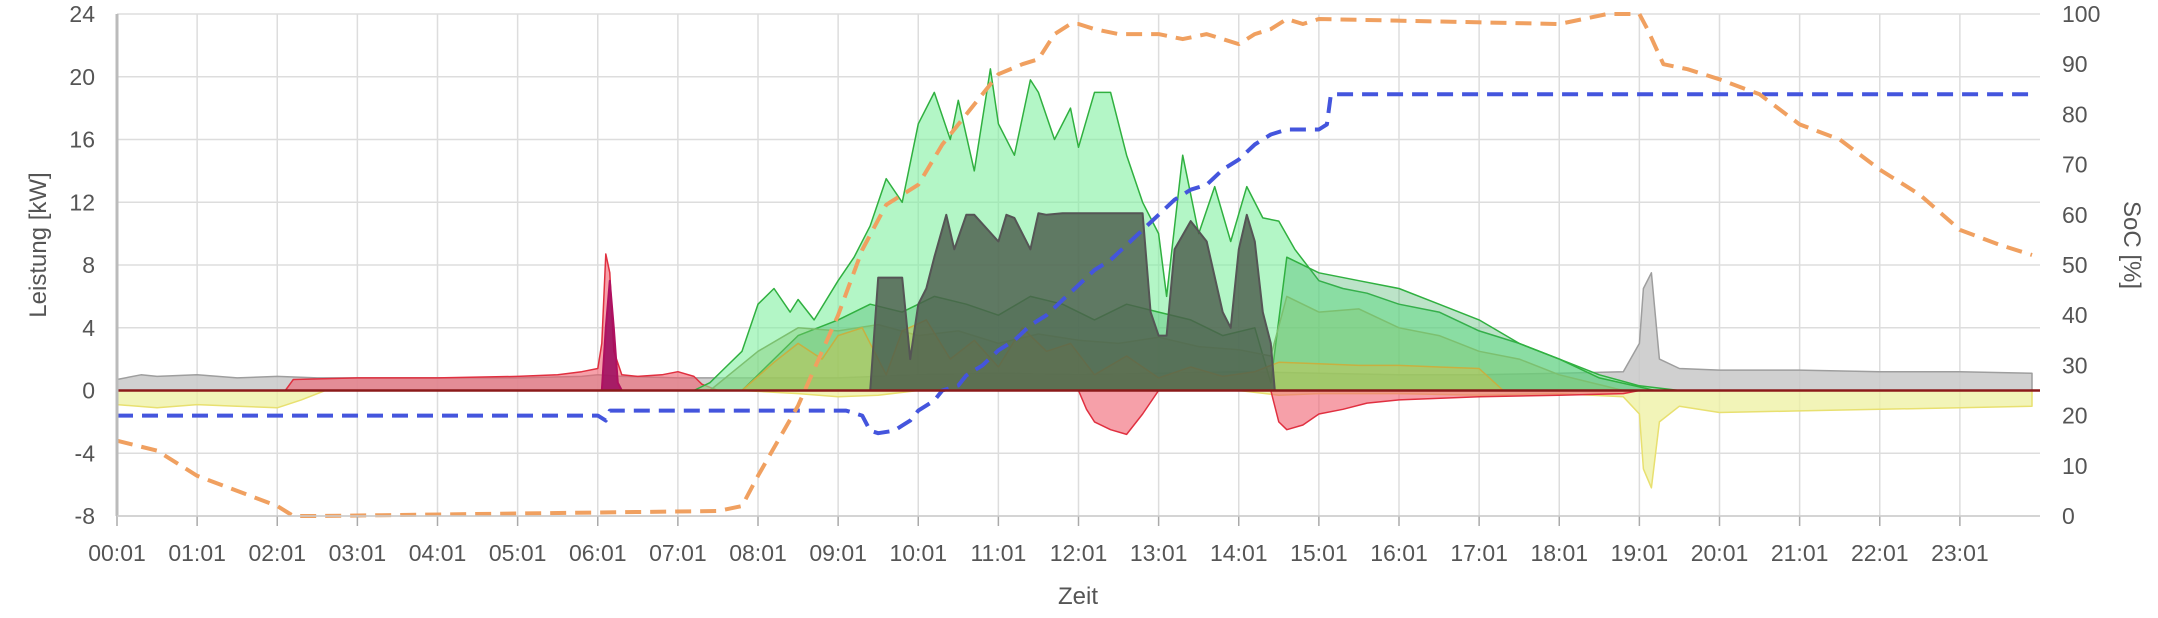  What do you see at coordinates (2068, 516) in the screenshot?
I see `y2-tick-label: 0` at bounding box center [2068, 516].